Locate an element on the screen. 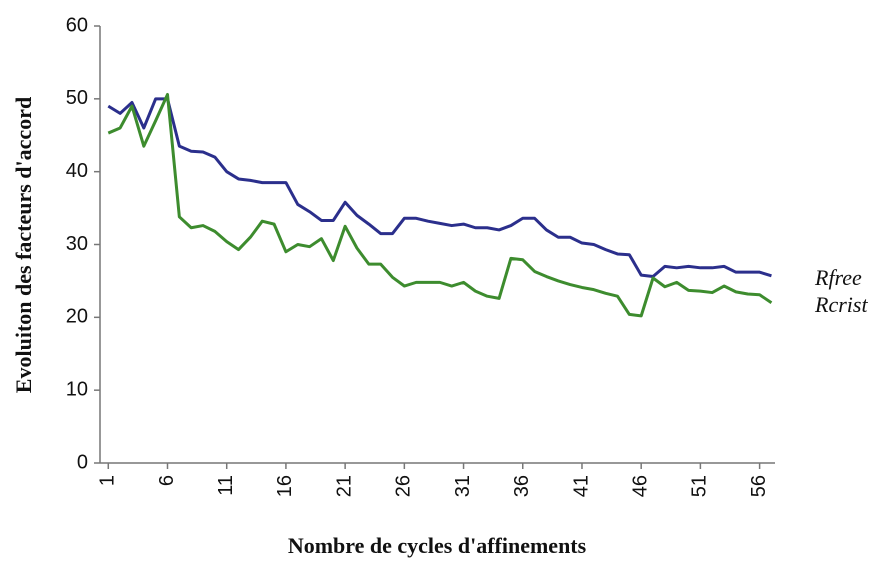 The image size is (876, 562). x-tick-label: 16 is located at coordinates (285, 486).